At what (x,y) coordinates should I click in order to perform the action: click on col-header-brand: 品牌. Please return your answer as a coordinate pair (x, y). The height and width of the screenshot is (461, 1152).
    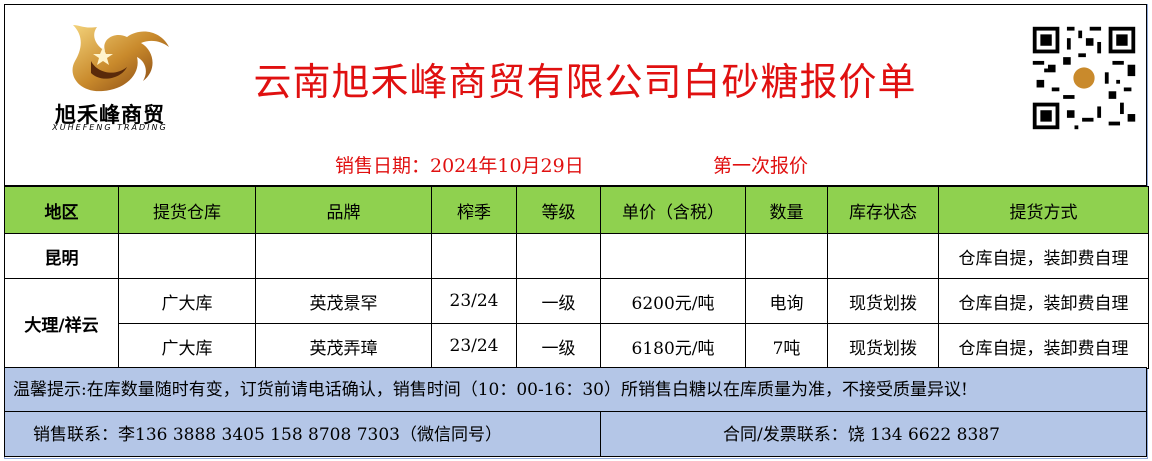
    Looking at the image, I should click on (343, 210).